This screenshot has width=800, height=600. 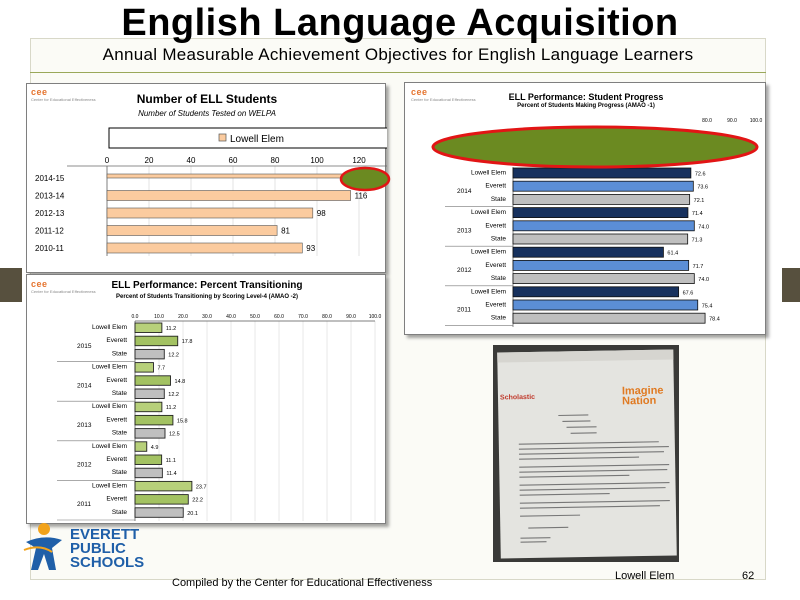 What do you see at coordinates (697, 241) in the screenshot?
I see `data-label: 71.3` at bounding box center [697, 241].